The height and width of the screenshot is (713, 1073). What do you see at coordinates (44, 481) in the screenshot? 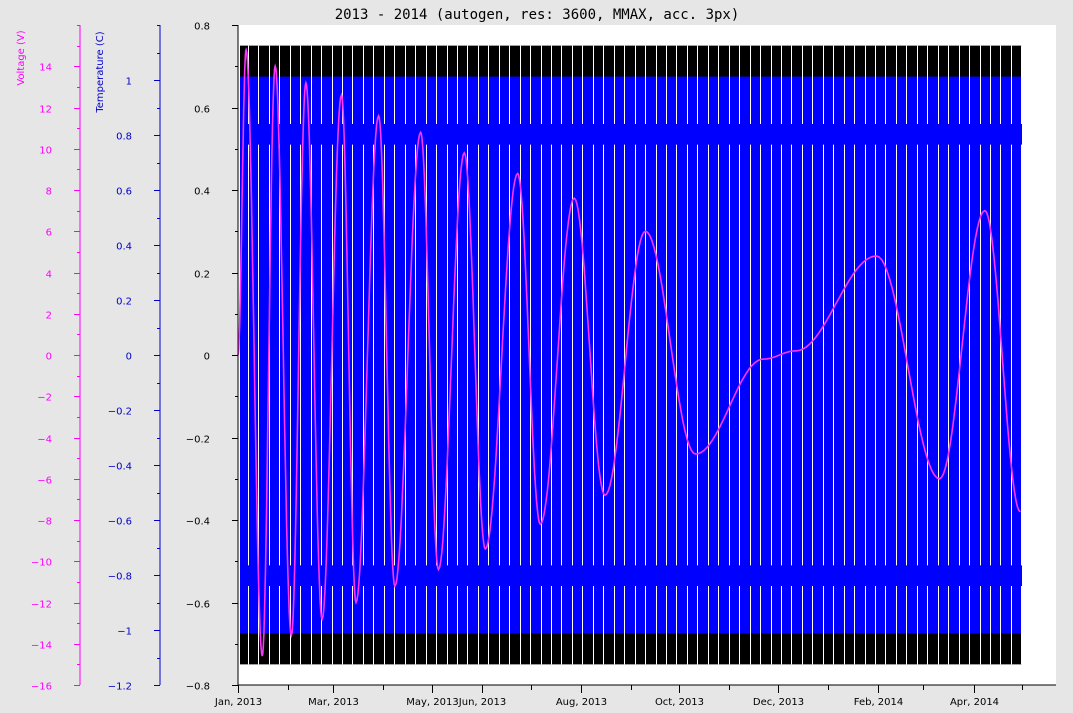
I see `voltage-tick-label: −6` at bounding box center [44, 481].